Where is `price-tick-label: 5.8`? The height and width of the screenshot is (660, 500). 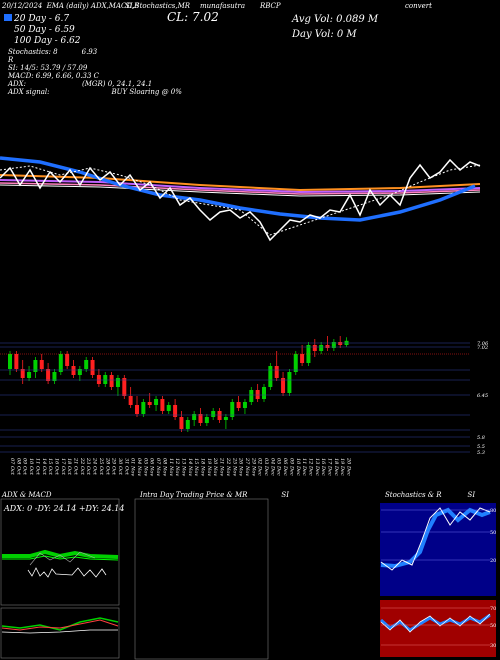
price-tick-label: 5.8 is located at coordinates (481, 438).